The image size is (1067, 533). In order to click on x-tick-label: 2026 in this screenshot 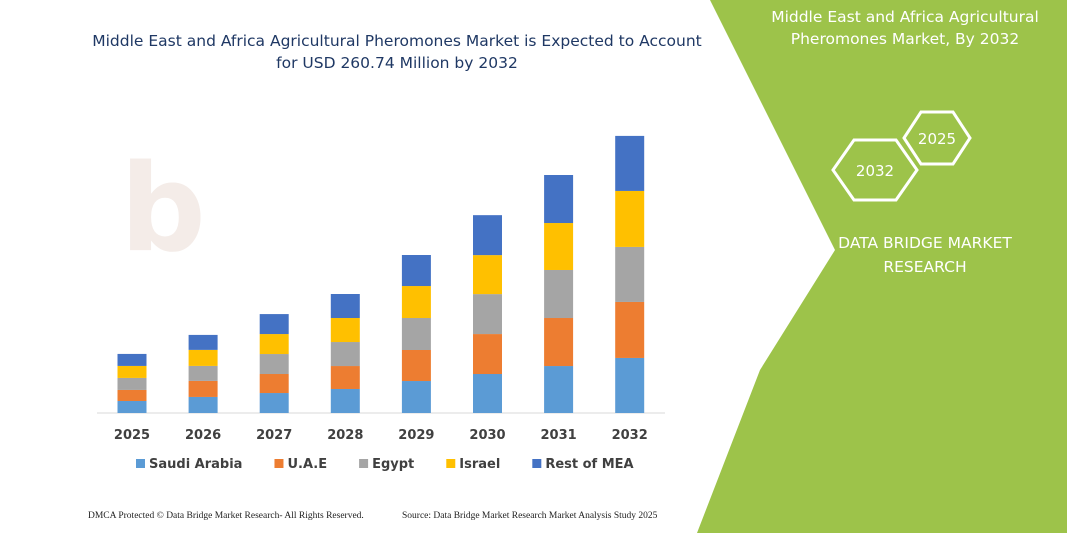, I will do `click(203, 435)`.